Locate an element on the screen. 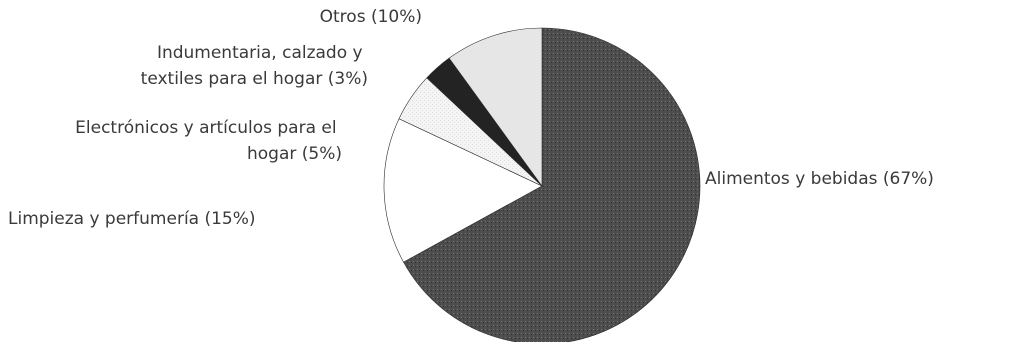 The height and width of the screenshot is (342, 1024). slice-label-limpieza: Limpieza y perfumería (15%) is located at coordinates (132, 219).